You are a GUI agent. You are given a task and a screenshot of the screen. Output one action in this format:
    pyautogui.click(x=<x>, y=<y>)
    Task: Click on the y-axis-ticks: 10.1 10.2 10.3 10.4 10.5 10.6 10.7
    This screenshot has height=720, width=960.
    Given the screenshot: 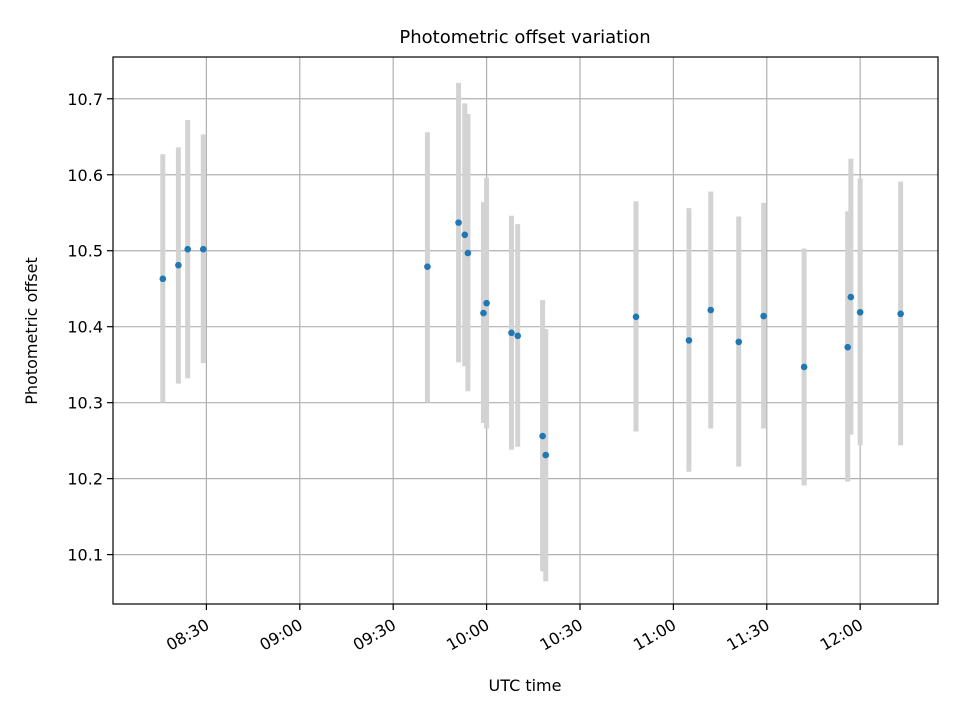 What is the action you would take?
    pyautogui.click(x=90, y=327)
    